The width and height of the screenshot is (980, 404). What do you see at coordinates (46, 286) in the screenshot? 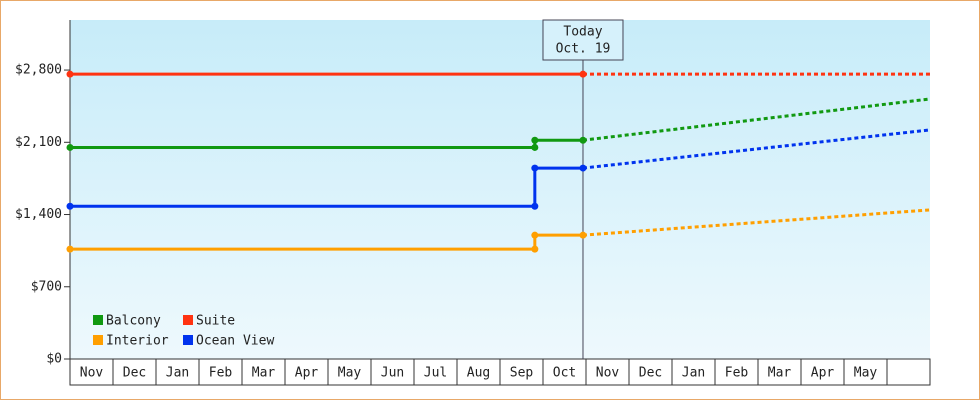
I see `y-tick-label: $700` at bounding box center [46, 286].